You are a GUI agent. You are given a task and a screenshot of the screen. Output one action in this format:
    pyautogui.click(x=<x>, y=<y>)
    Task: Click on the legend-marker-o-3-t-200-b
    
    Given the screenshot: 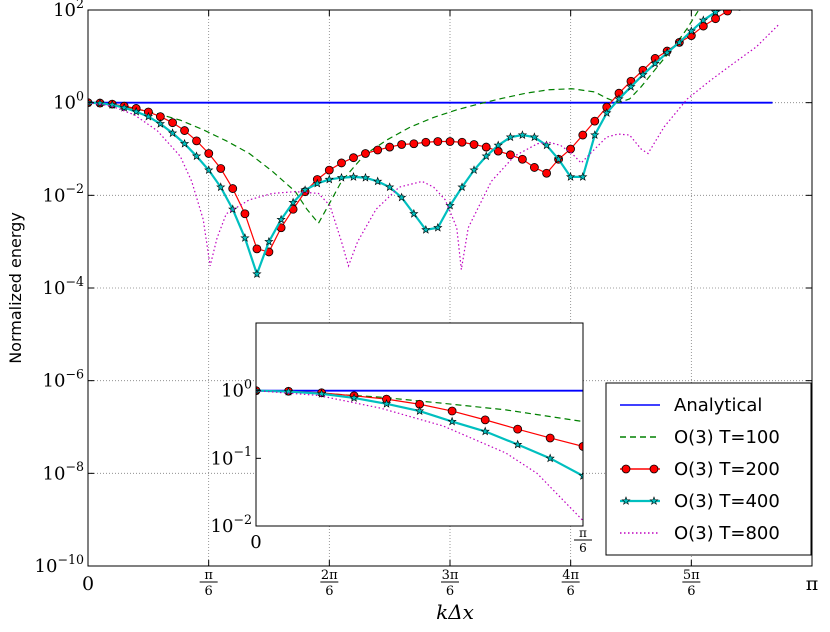 What is the action you would take?
    pyautogui.click(x=654, y=469)
    